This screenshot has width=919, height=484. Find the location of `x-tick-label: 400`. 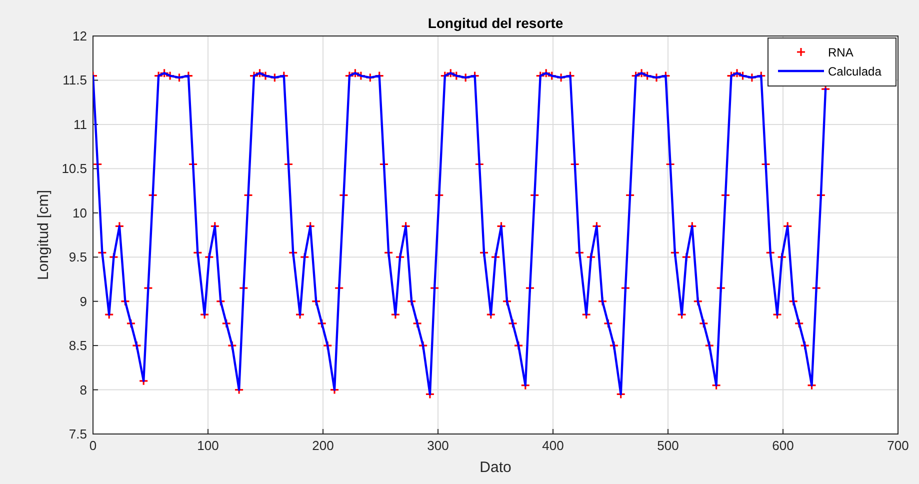

x-tick-label: 400 is located at coordinates (553, 445).